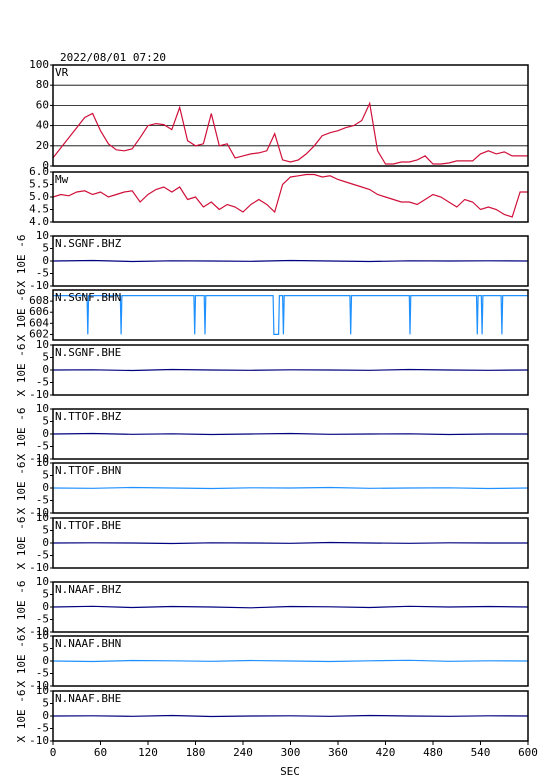  Describe the element at coordinates (433, 752) in the screenshot. I see `x-tick-label: 480` at that location.